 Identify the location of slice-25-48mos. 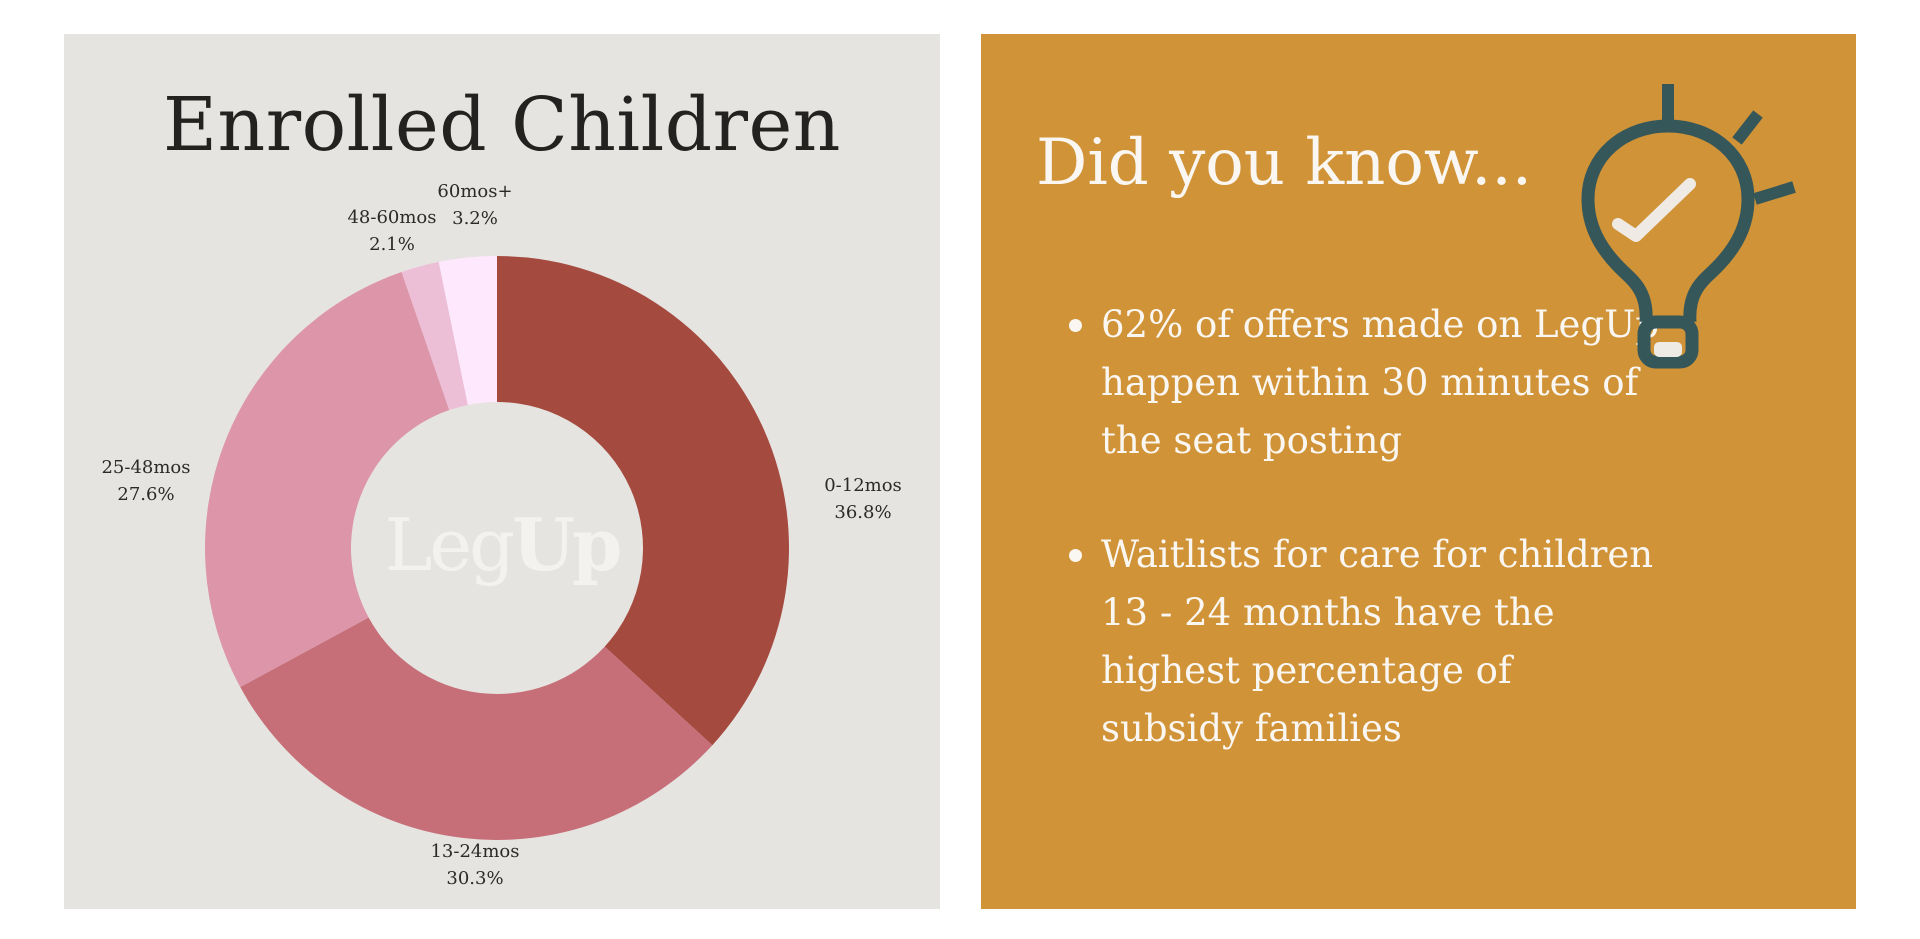
(327, 480).